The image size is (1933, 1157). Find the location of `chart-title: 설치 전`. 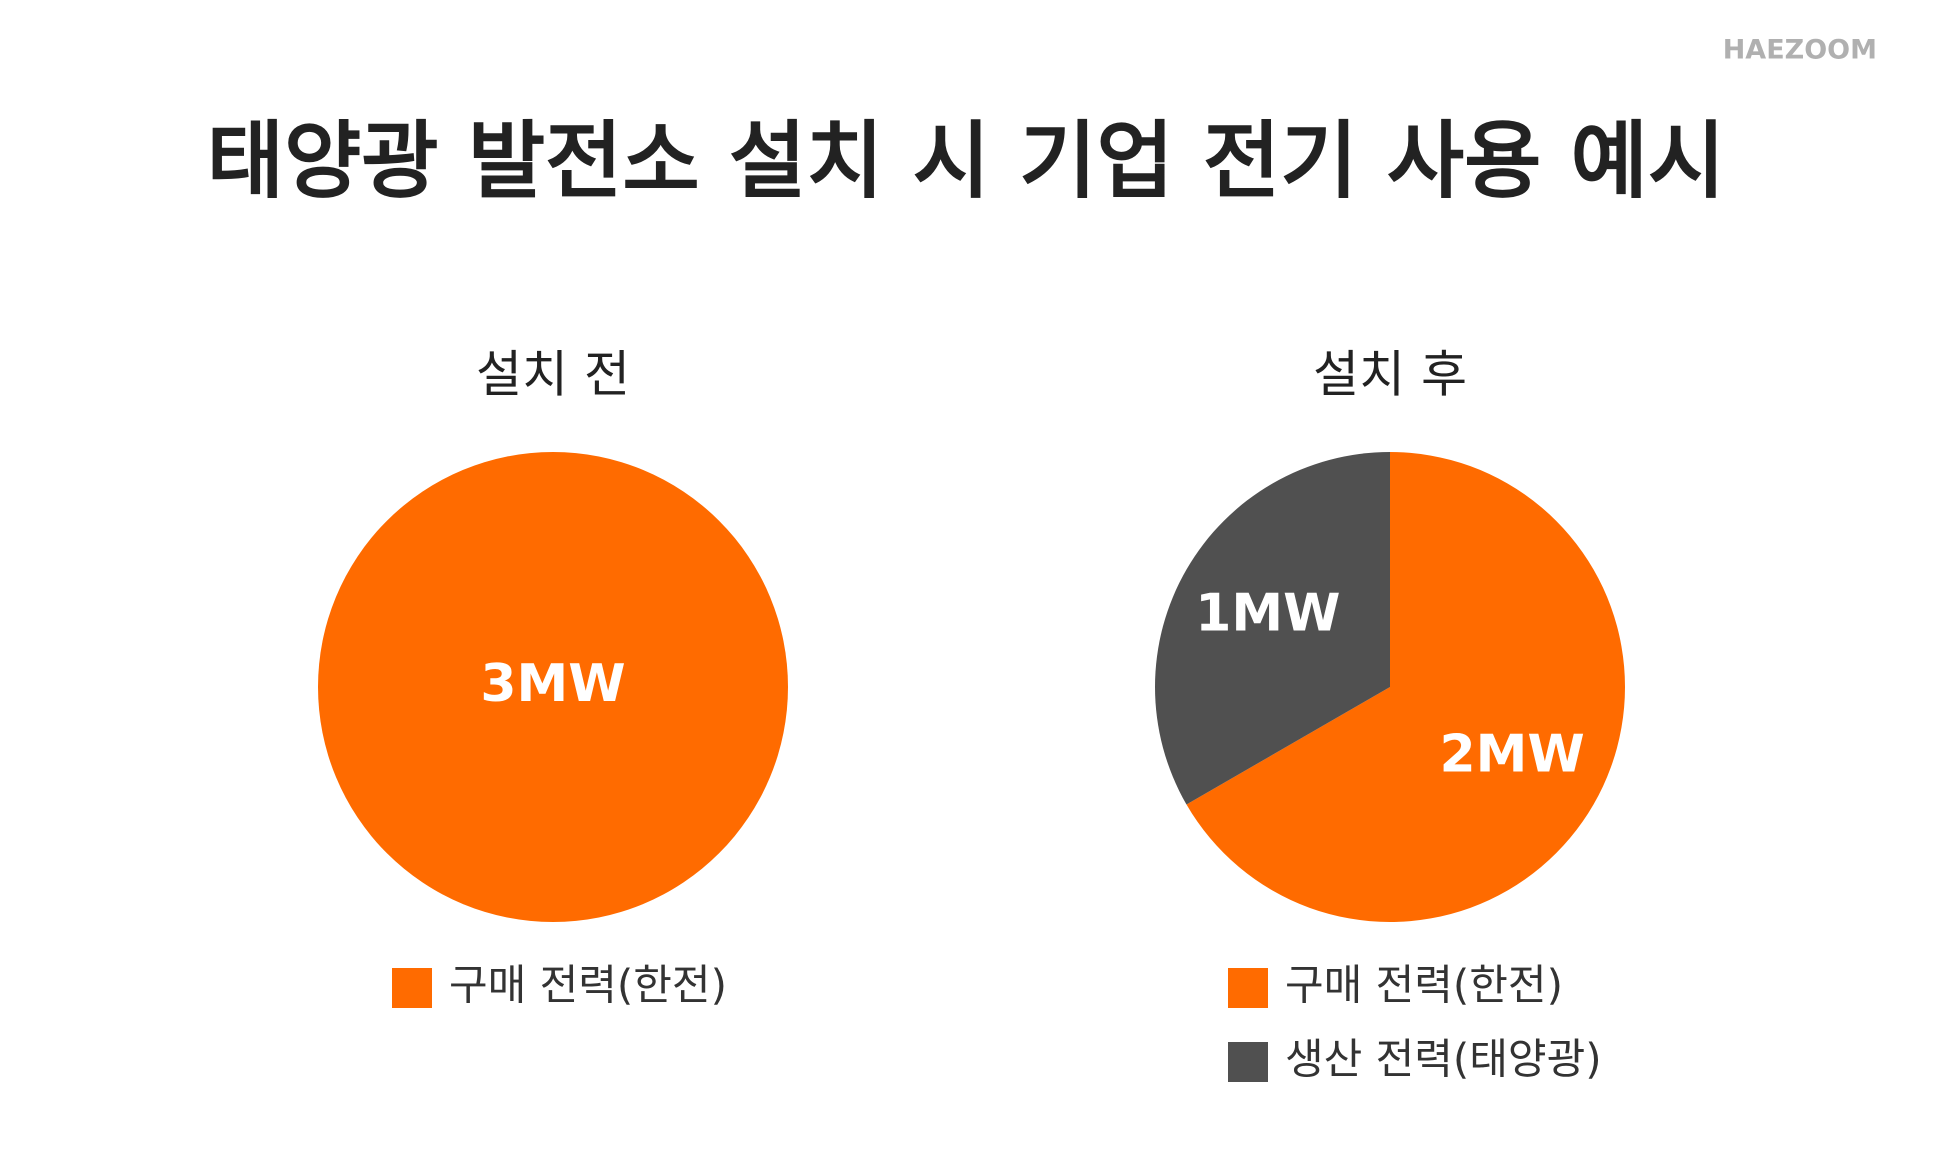

chart-title: 설치 전 is located at coordinates (553, 375).